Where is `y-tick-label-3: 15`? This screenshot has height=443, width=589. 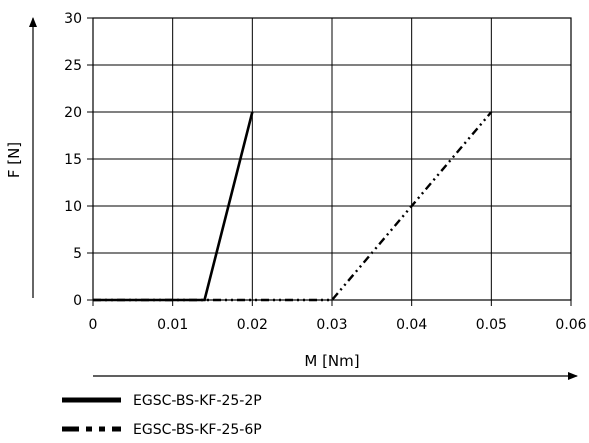
y-tick-label-3: 15 is located at coordinates (73, 160).